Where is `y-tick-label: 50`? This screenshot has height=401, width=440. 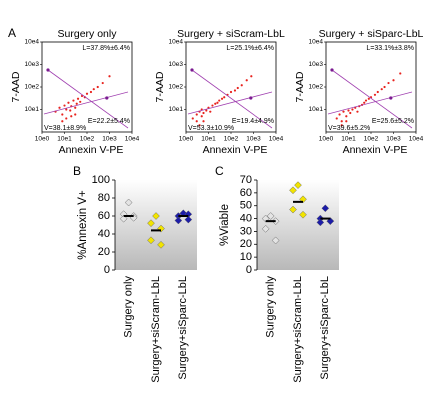 y-tick-label: 50 is located at coordinates (246, 206).